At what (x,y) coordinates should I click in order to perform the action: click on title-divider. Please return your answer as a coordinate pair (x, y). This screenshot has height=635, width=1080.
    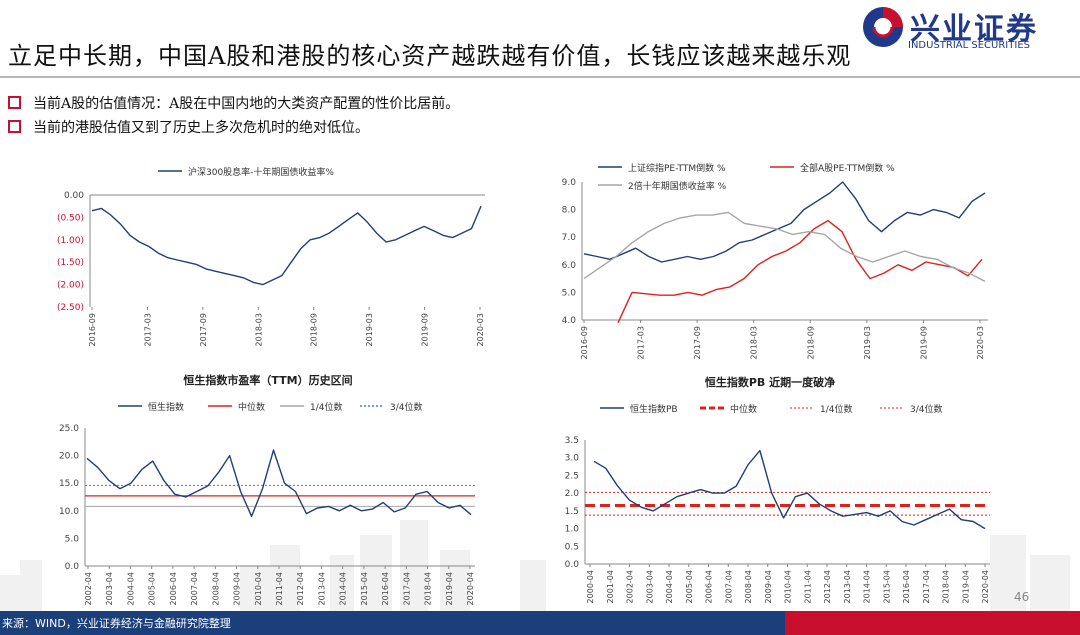
    Looking at the image, I should click on (540, 77).